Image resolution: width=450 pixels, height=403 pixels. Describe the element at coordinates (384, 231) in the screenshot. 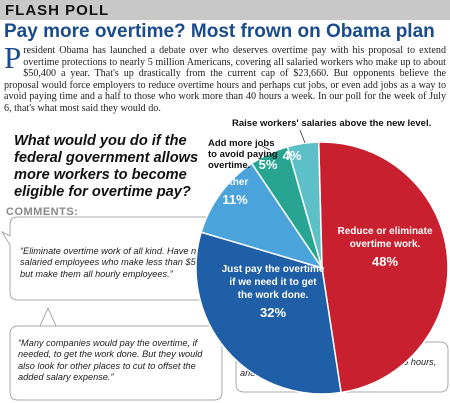

I see `pie-category-label: Reduce or eliminate` at that location.